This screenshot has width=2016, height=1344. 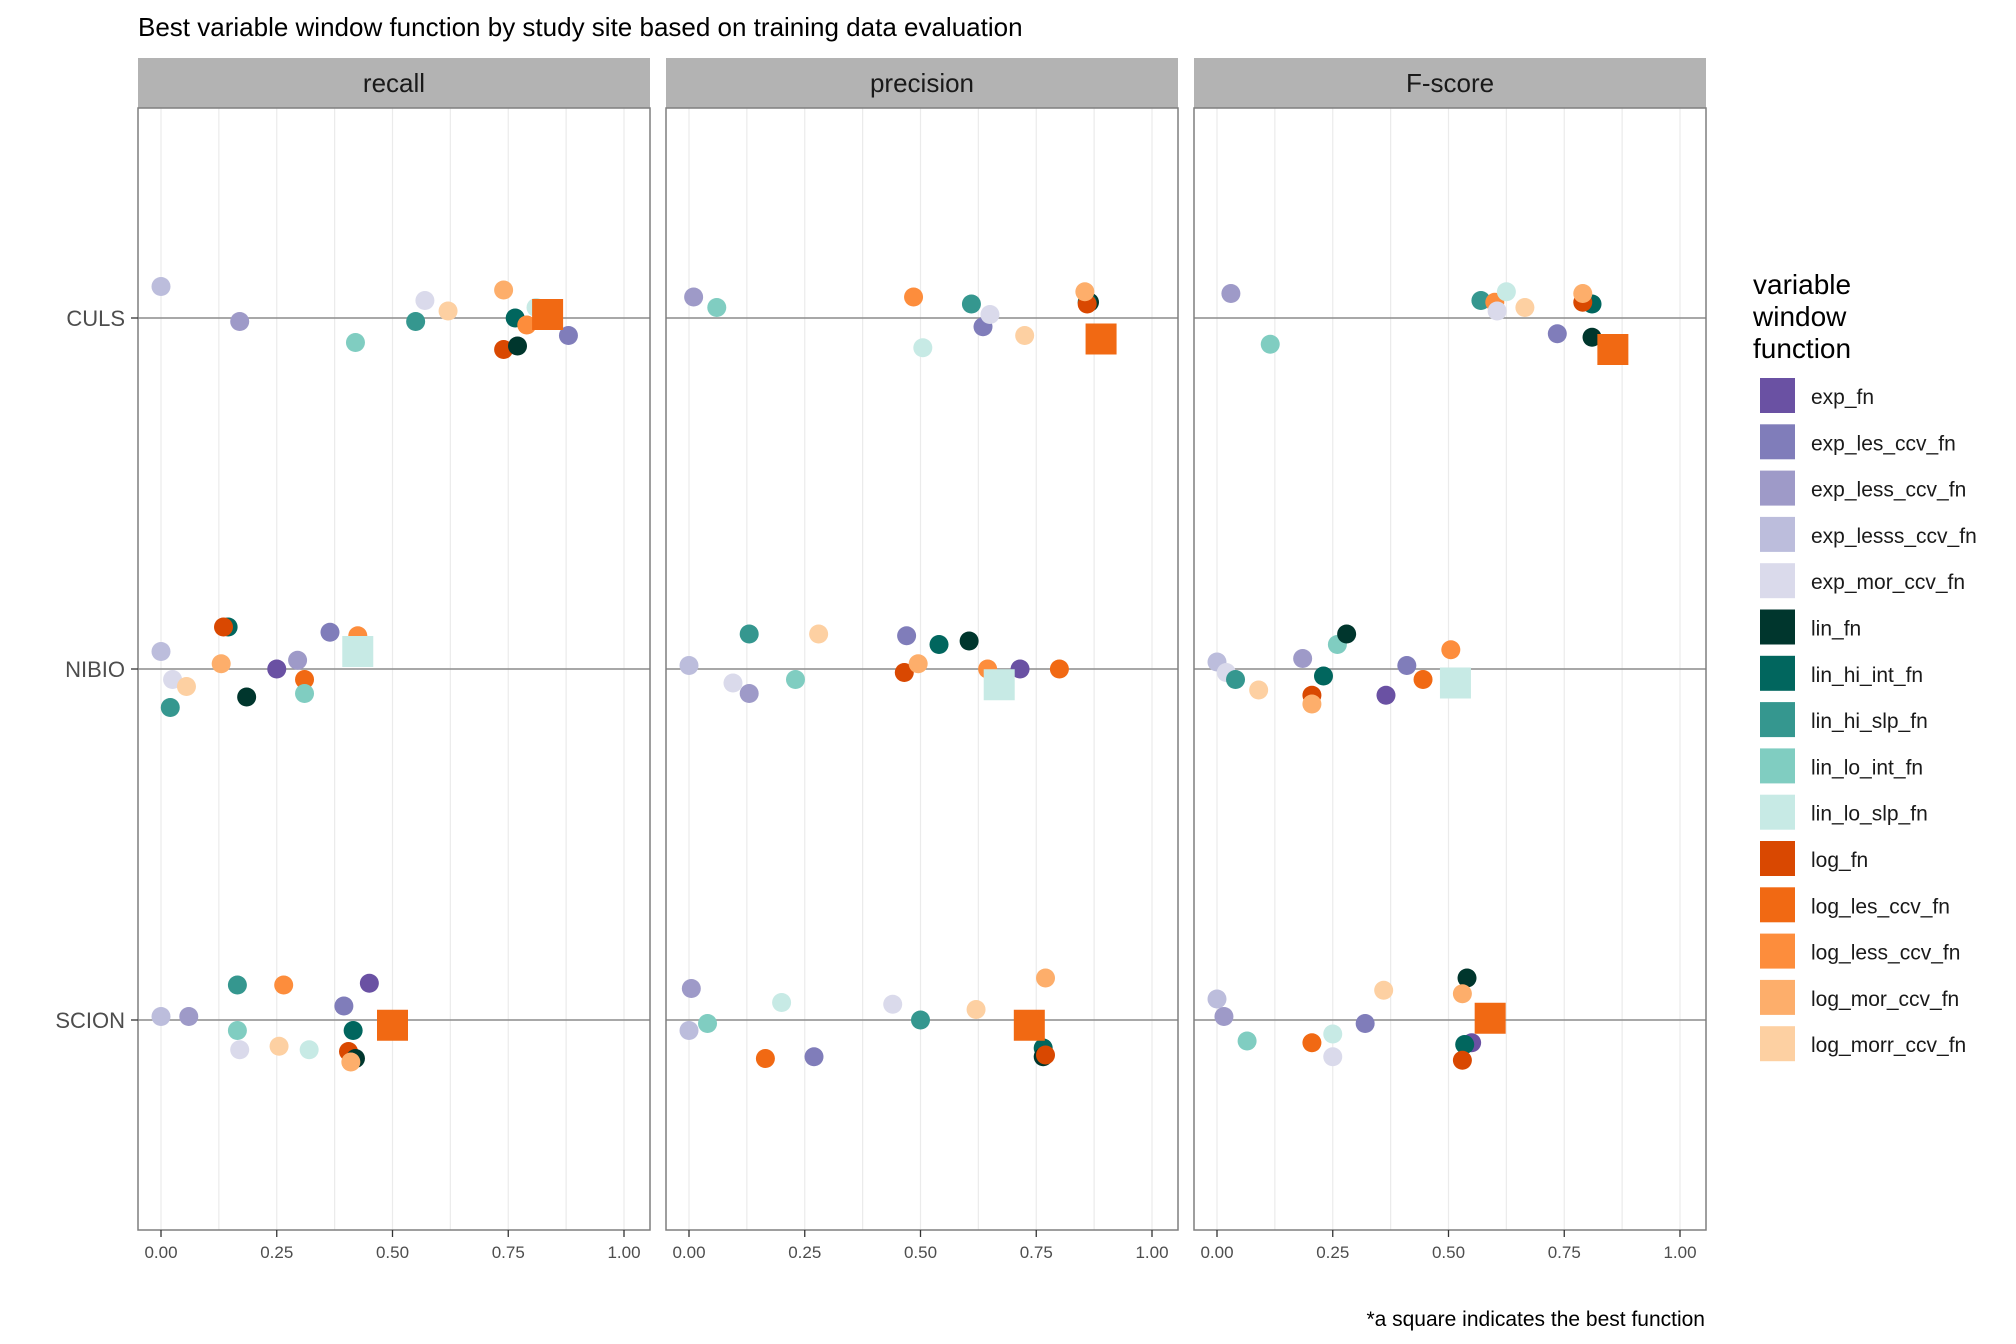 What do you see at coordinates (161, 286) in the screenshot?
I see `point-culs-exp-lesss-ccv-fn` at bounding box center [161, 286].